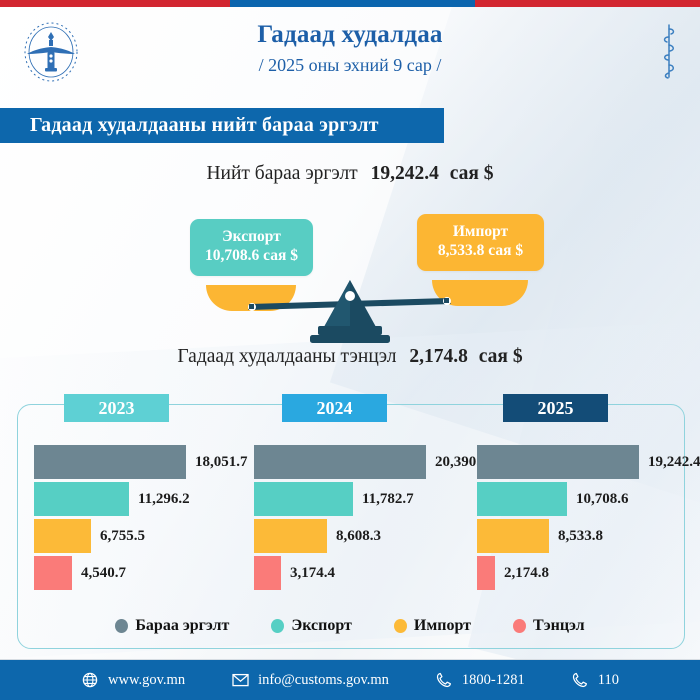 This screenshot has height=700, width=700. What do you see at coordinates (116, 408) in the screenshot?
I see `year-tab-2023: 2023` at bounding box center [116, 408].